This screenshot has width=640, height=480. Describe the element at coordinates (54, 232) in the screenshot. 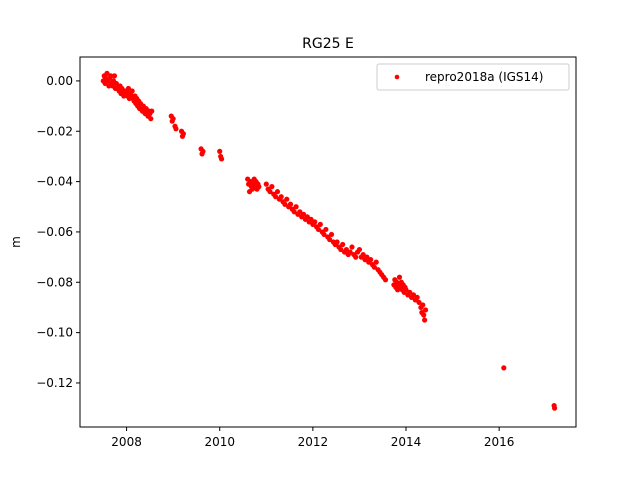

I see `y-tick-label: −0.06` at that location.